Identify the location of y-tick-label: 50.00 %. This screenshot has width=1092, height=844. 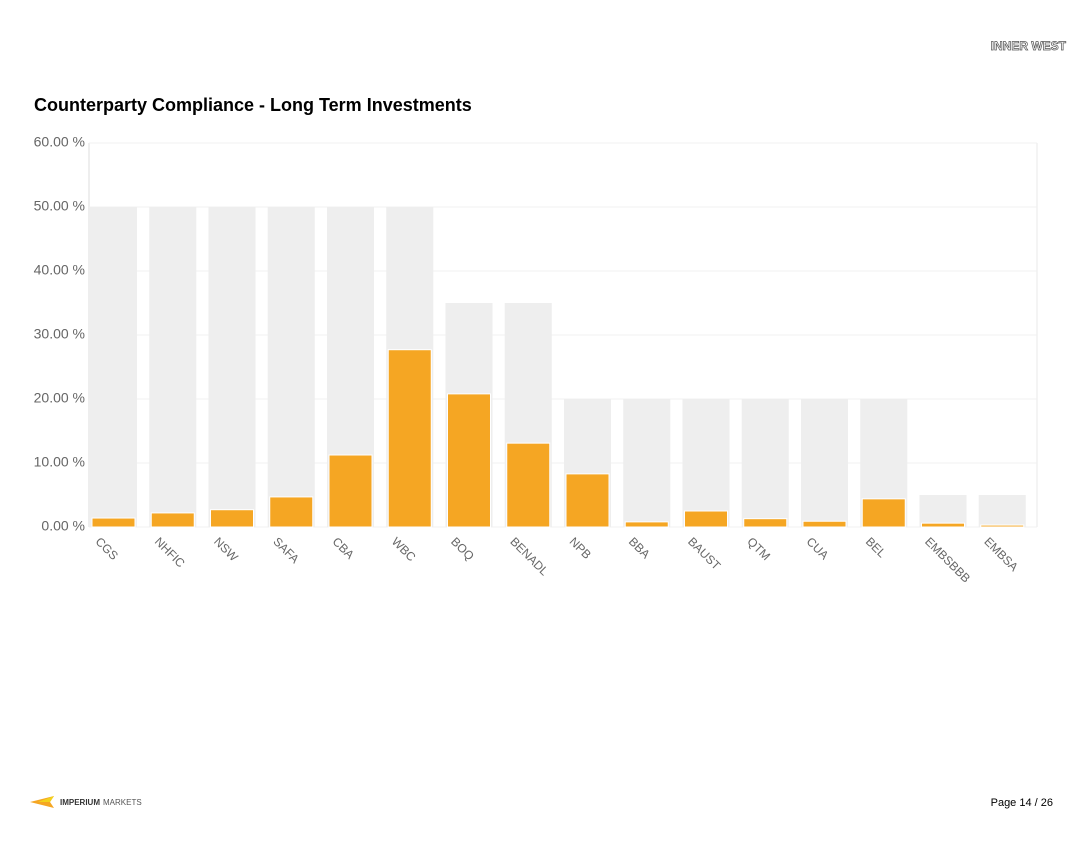
(59, 206).